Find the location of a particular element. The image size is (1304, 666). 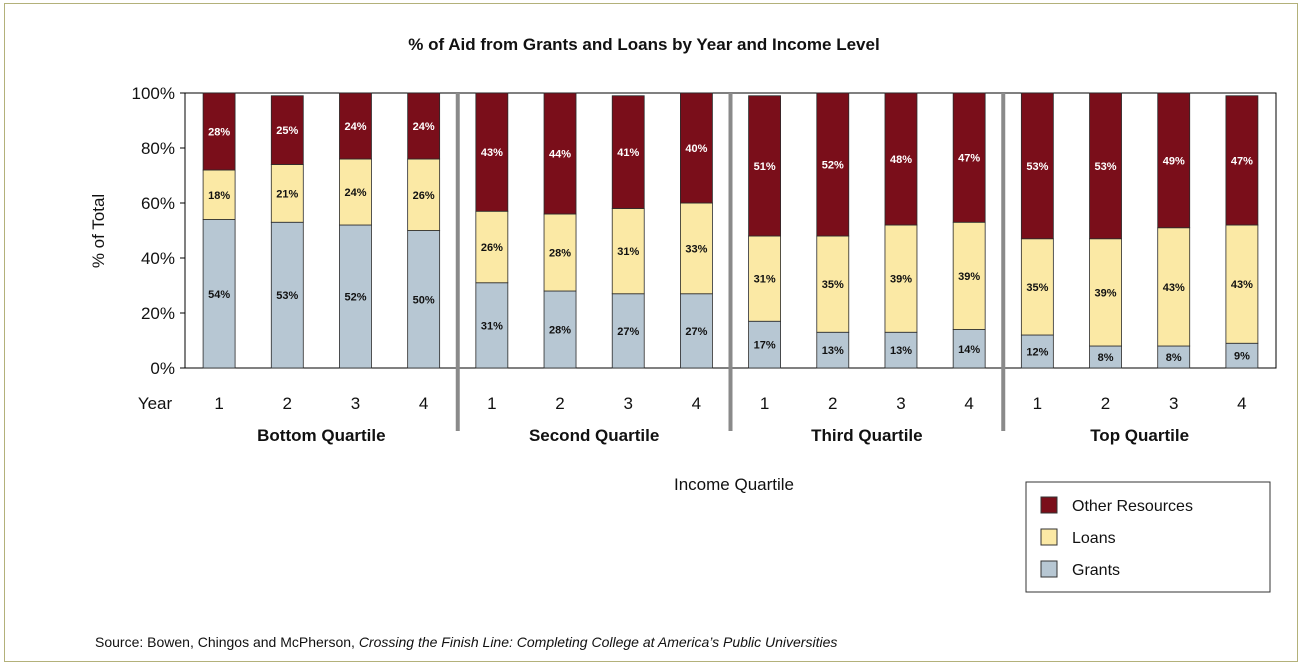

data-label: 49% is located at coordinates (1174, 161).